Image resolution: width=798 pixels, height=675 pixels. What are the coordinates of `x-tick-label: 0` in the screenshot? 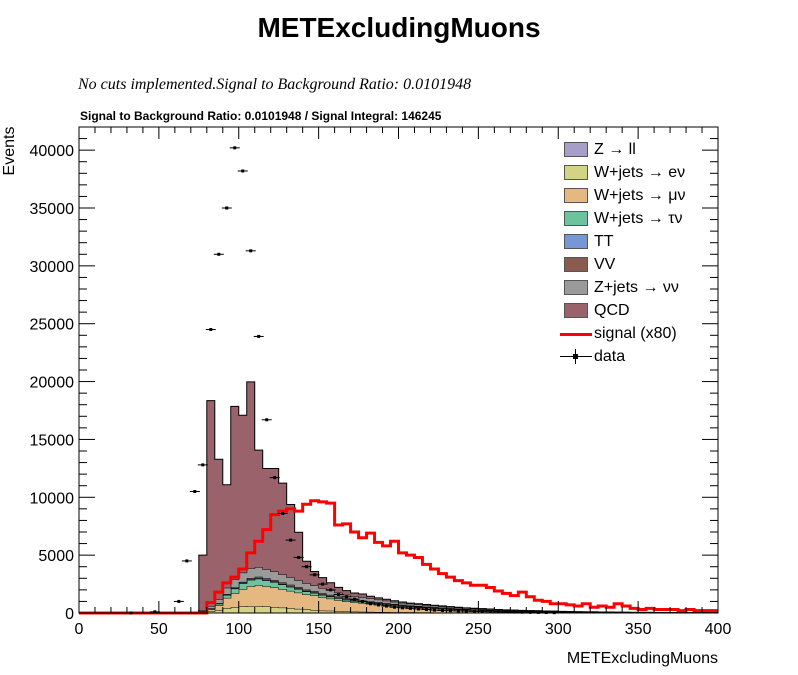 It's located at (79, 629).